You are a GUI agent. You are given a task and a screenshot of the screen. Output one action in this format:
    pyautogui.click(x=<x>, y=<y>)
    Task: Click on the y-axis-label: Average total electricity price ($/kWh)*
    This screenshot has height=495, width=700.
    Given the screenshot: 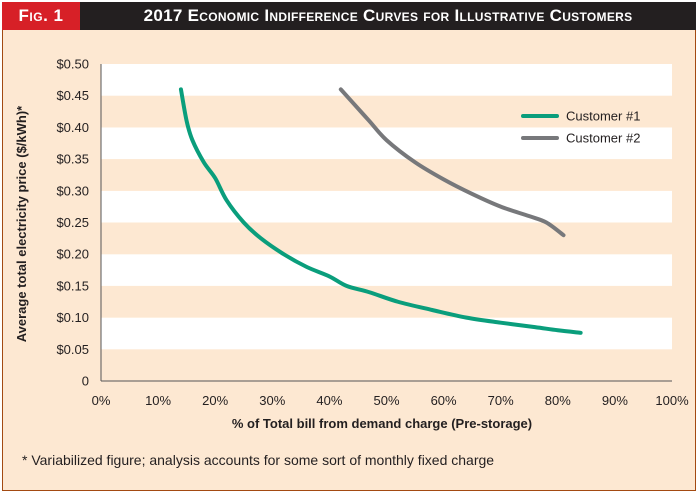 What is the action you would take?
    pyautogui.click(x=21, y=223)
    